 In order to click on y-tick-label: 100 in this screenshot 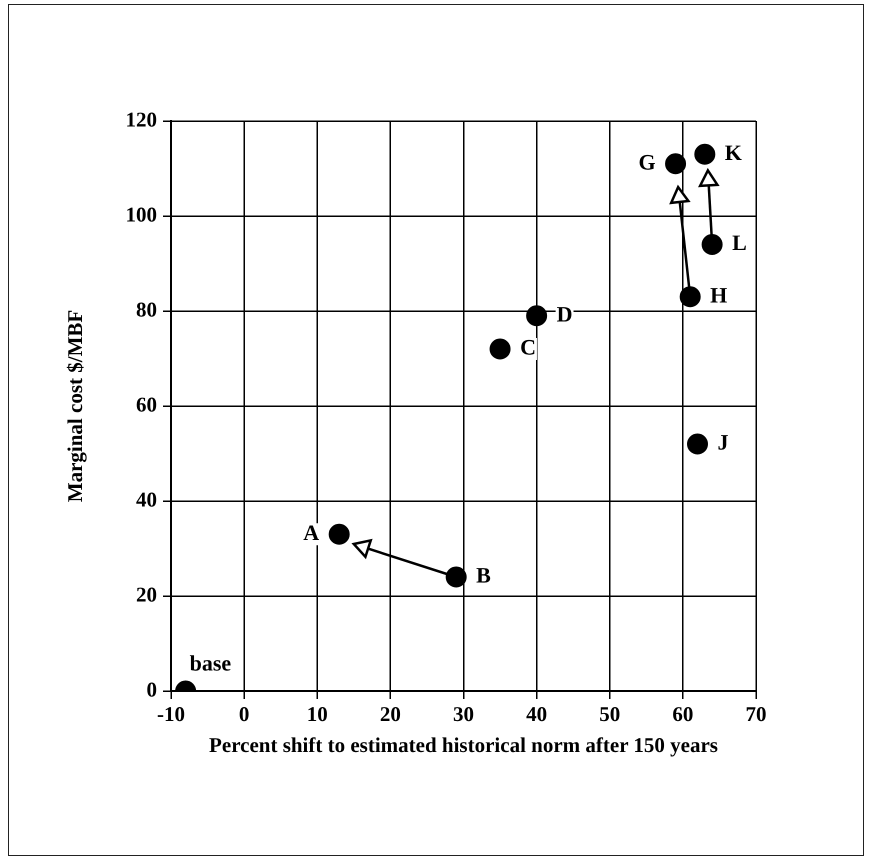, I will do `click(141, 214)`.